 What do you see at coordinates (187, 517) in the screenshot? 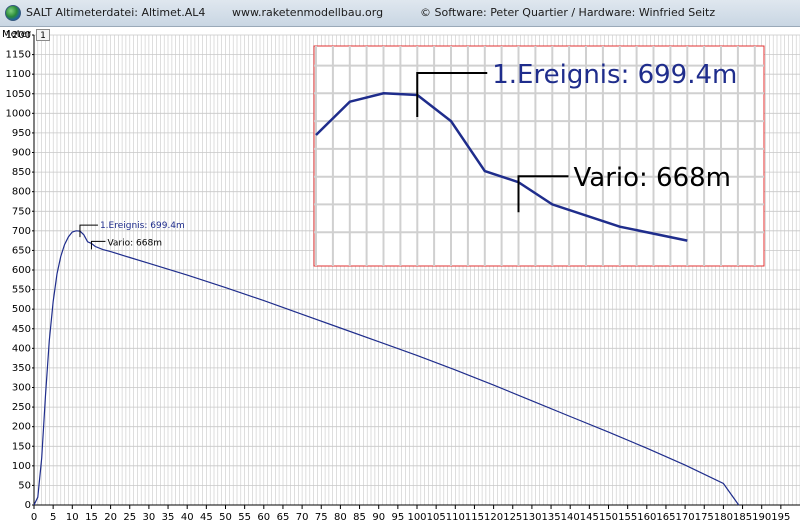
I see `x-tick-label: 40` at bounding box center [187, 517].